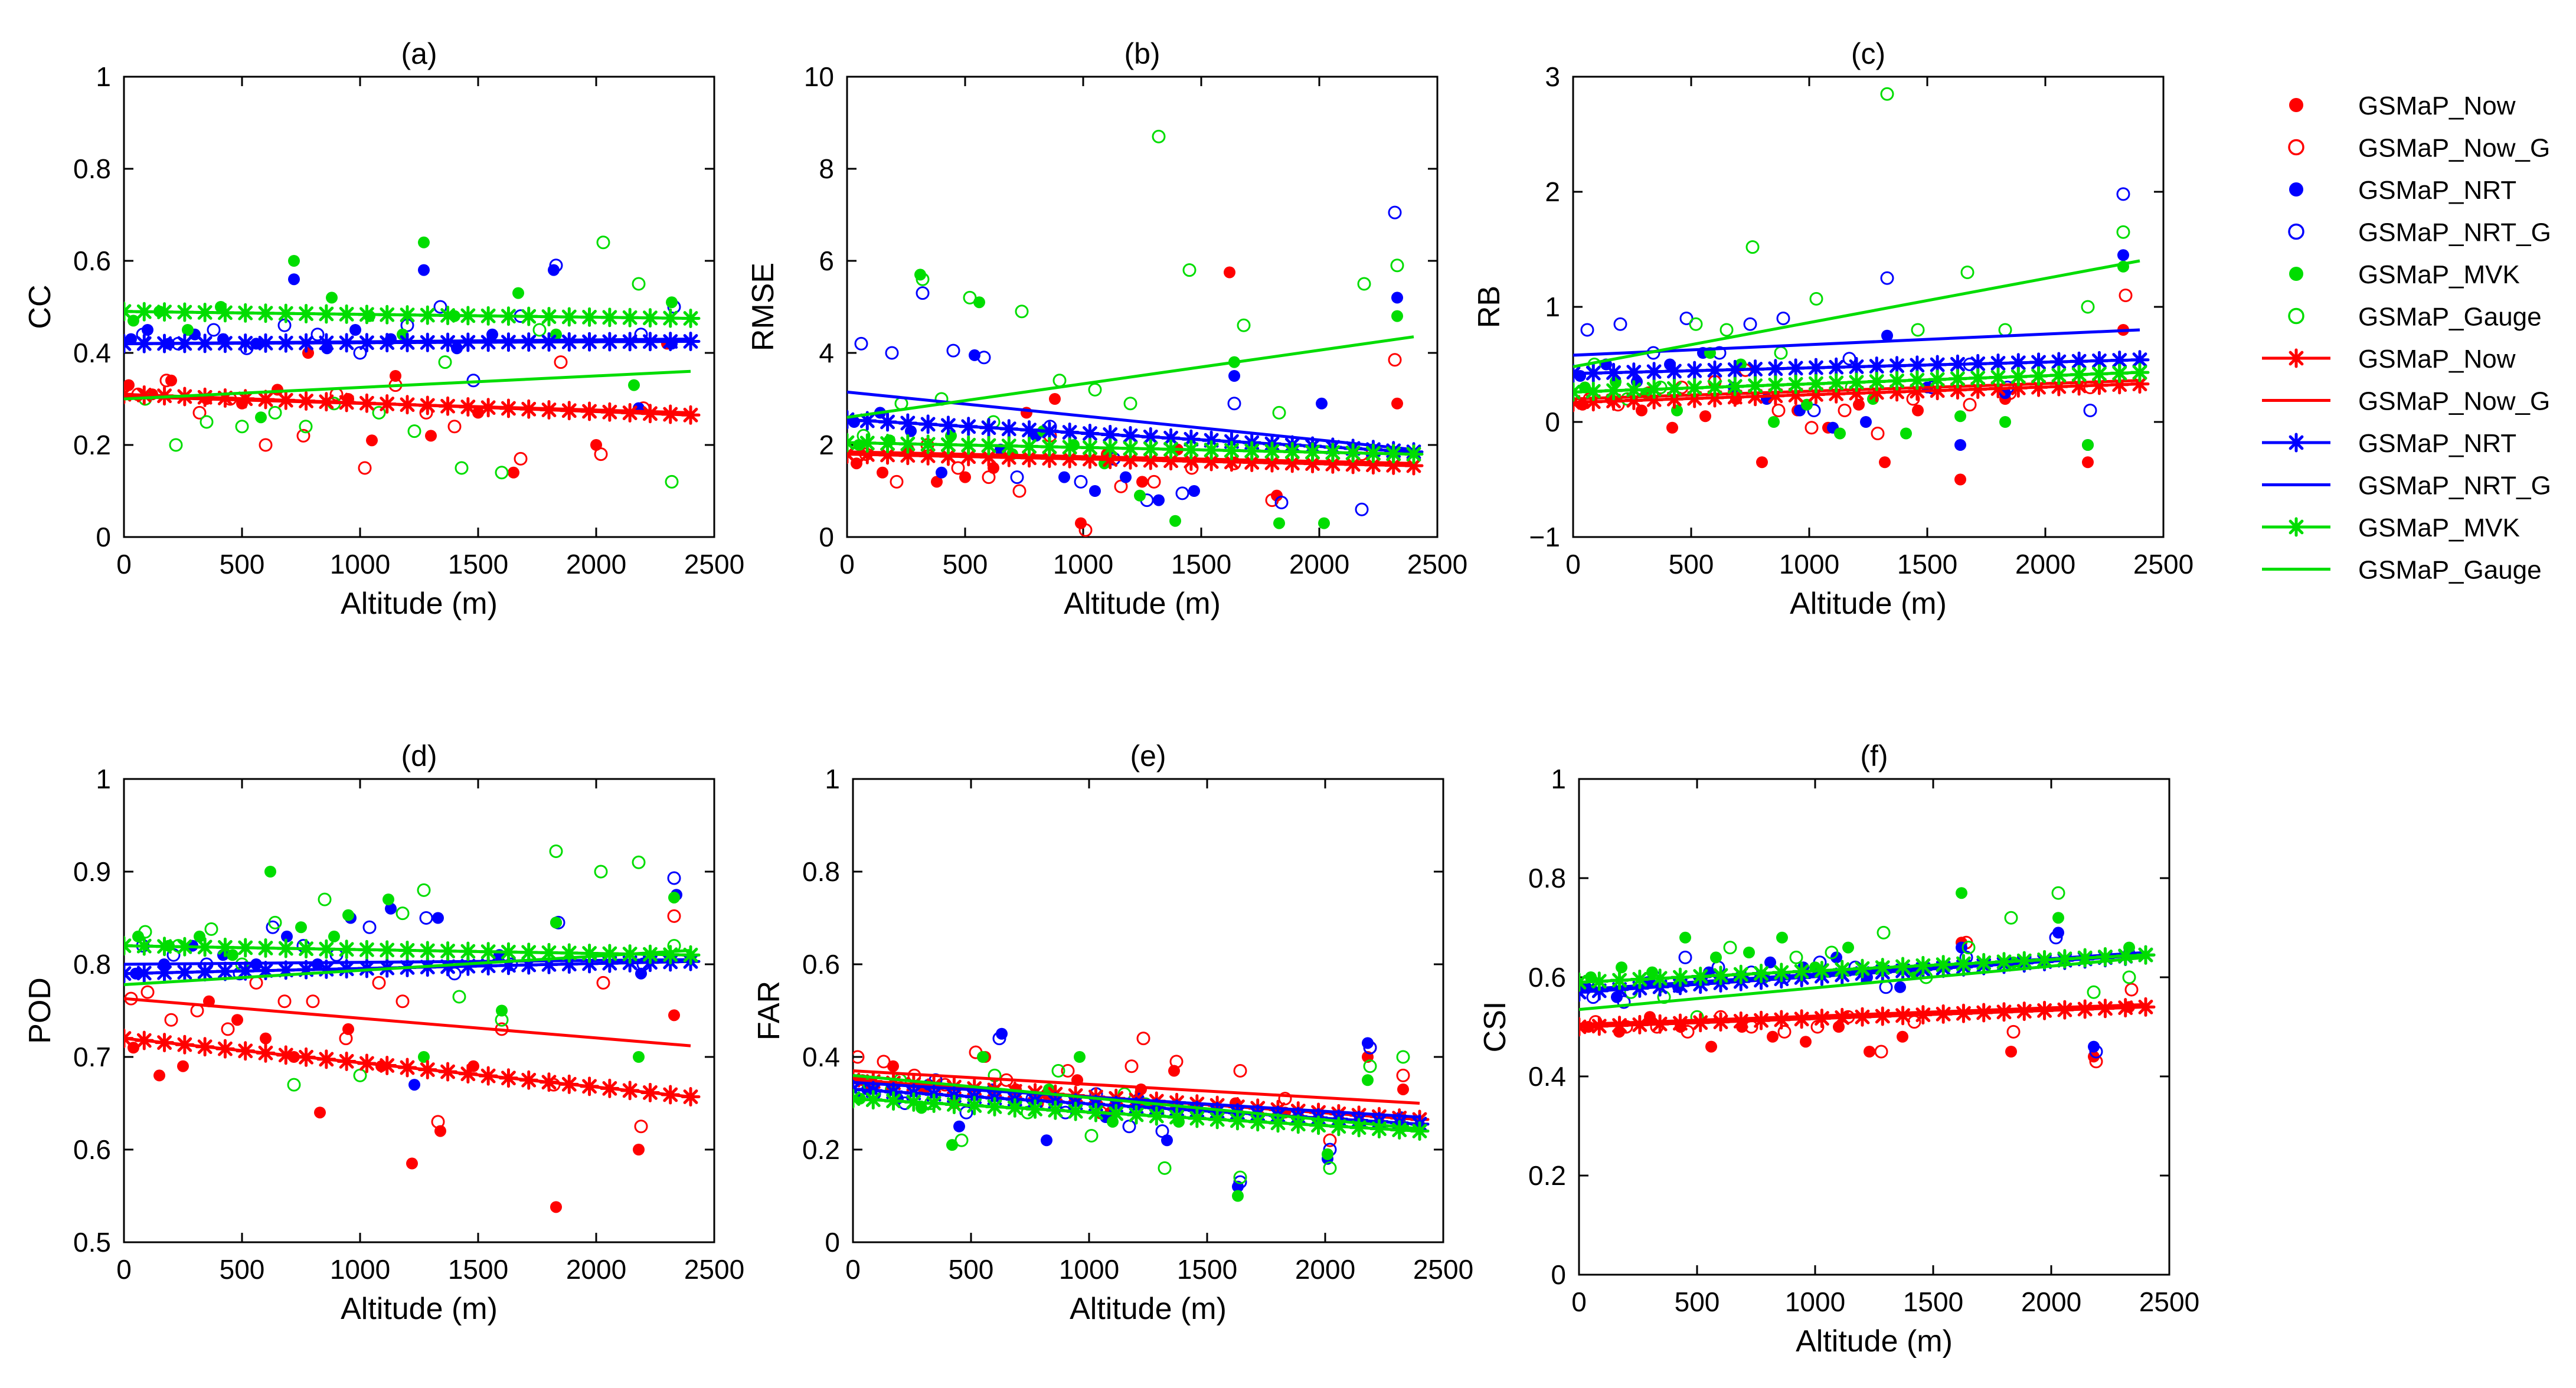 Image resolution: width=2576 pixels, height=1388 pixels. What do you see at coordinates (1927, 564) in the screenshot?
I see `x-tick-label: 1500` at bounding box center [1927, 564].